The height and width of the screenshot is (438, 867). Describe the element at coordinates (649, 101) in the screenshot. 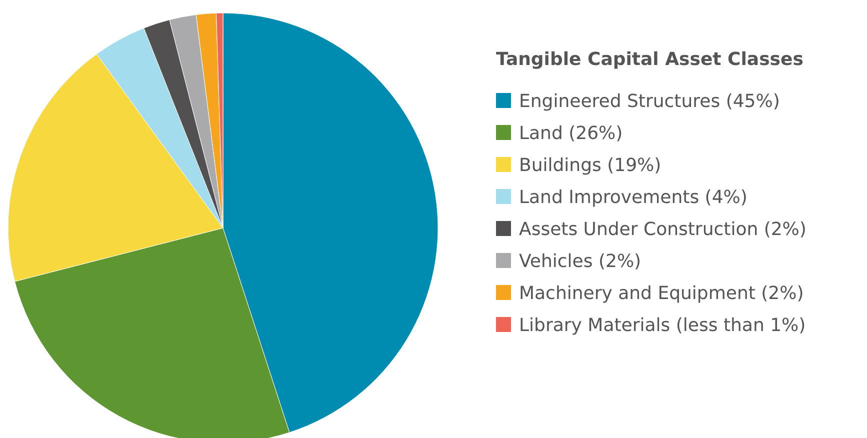

I see `legend-label: Engineered Structures (45%)` at that location.